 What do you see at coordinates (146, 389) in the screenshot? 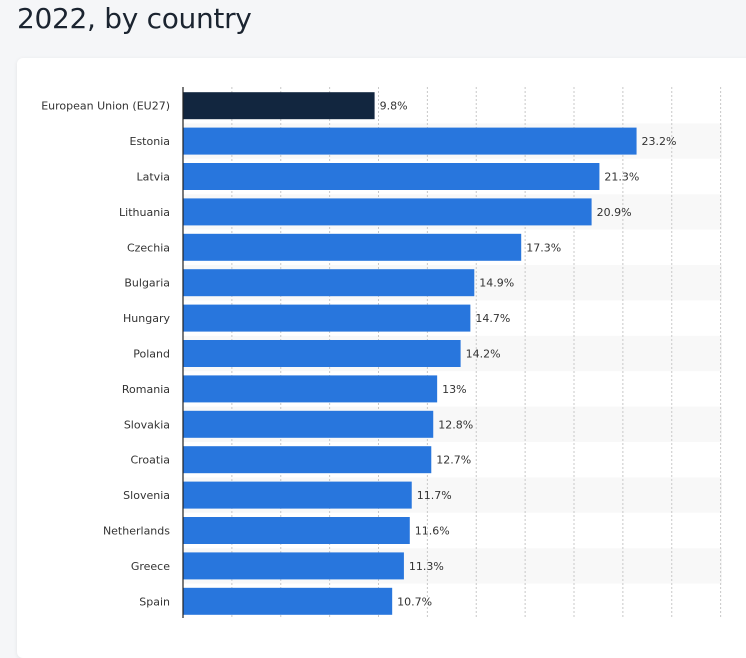
I see `category-label: Romania` at bounding box center [146, 389].